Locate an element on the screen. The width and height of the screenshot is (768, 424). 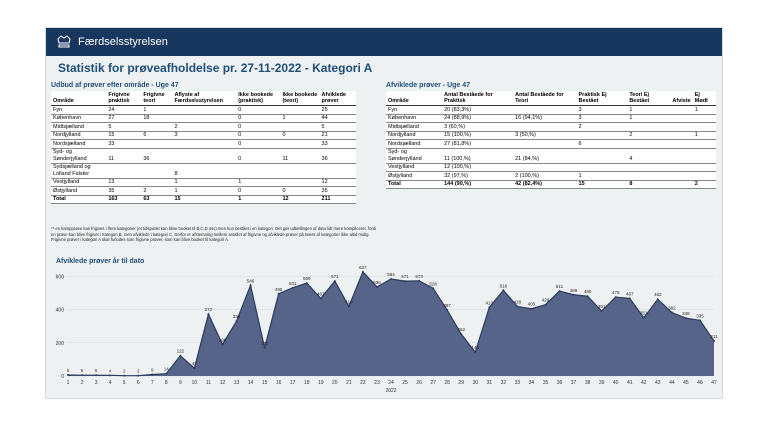
data-label: 14 is located at coordinates (167, 369).